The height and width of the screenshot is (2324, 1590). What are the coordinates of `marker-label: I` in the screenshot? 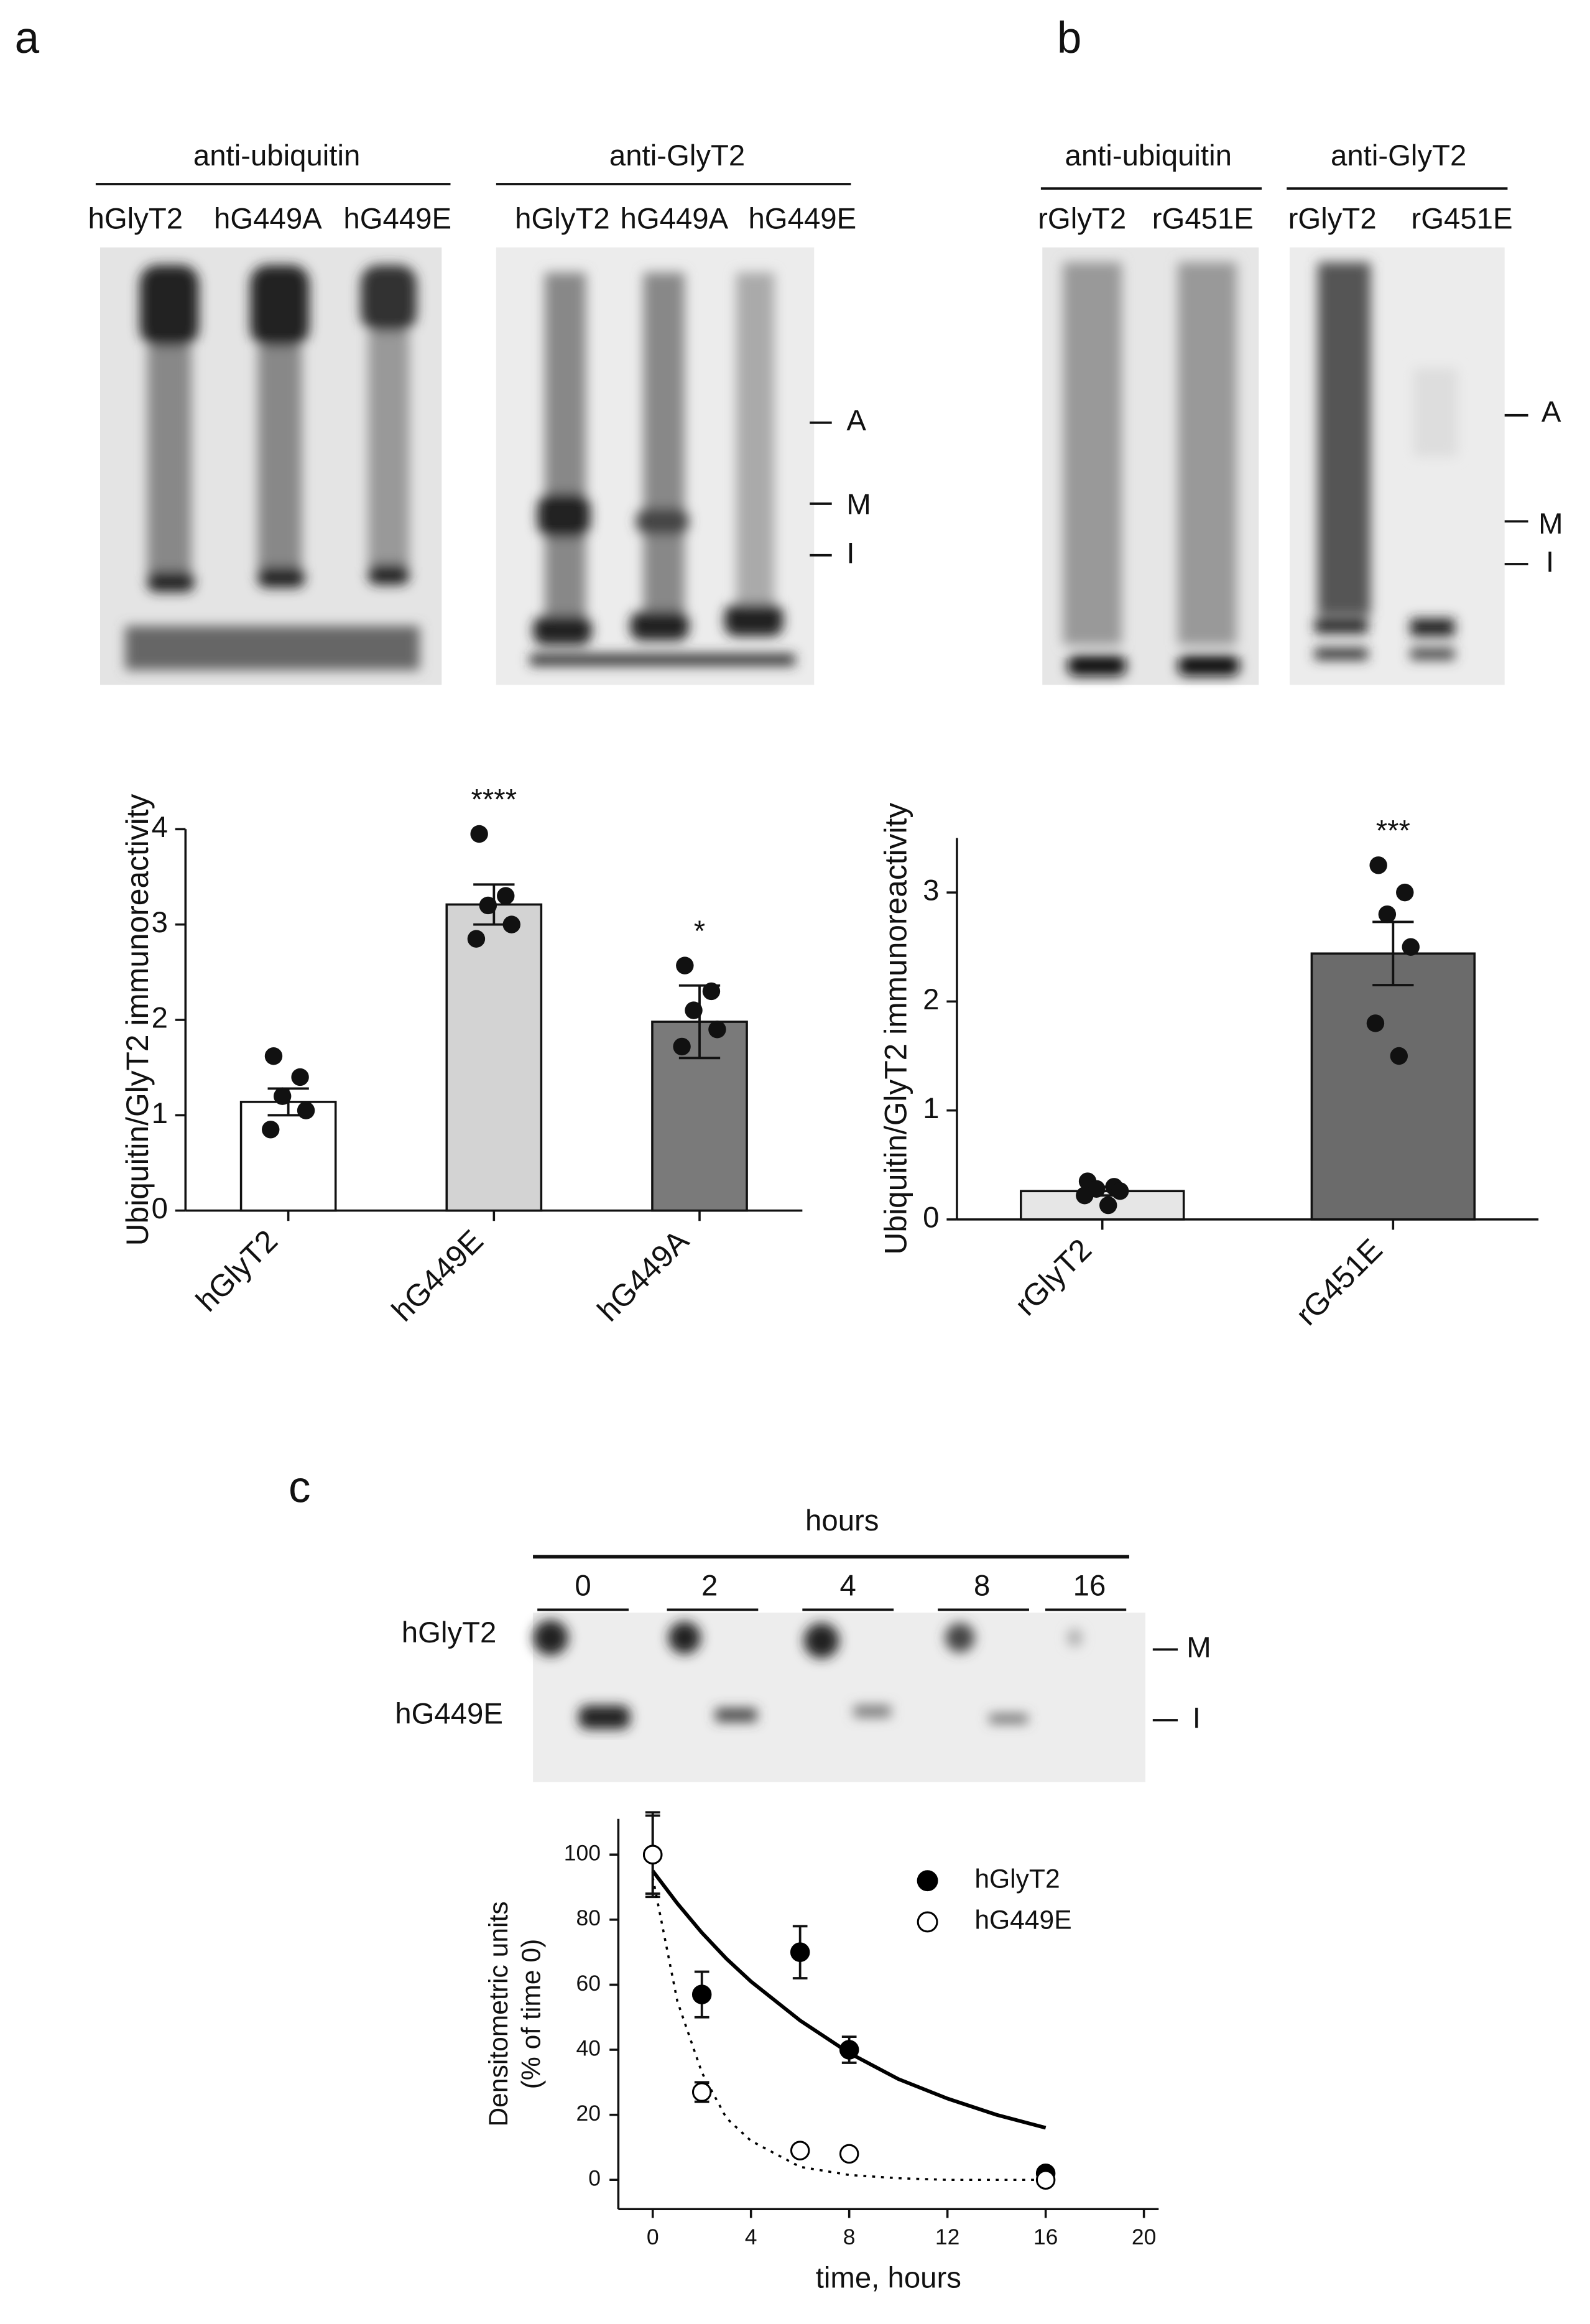 It's located at (1550, 562).